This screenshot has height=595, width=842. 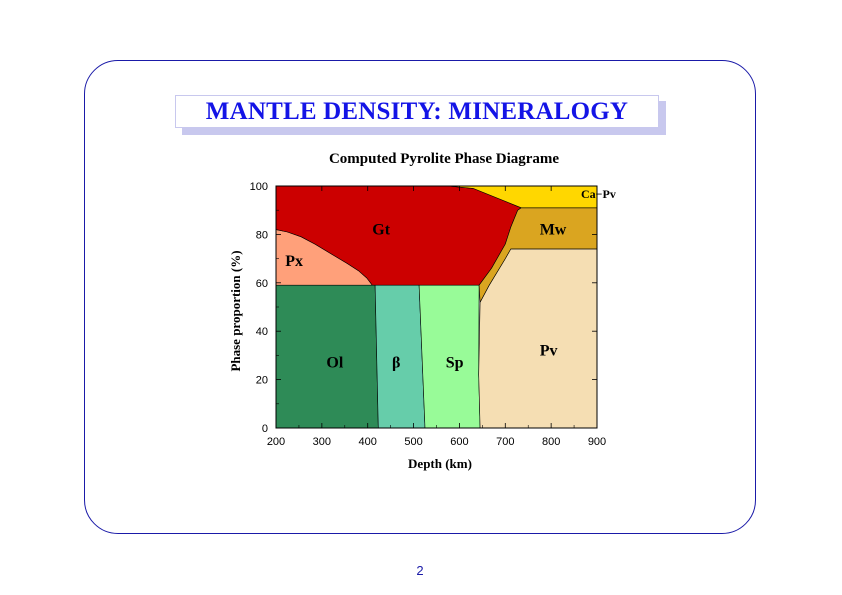 I want to click on phase-region-pv, so click(x=538, y=338).